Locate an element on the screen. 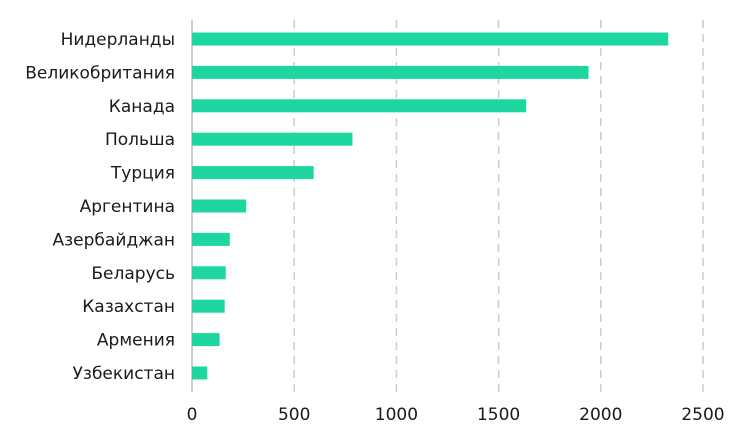  x-tick-label-2500: 2500 is located at coordinates (702, 415).